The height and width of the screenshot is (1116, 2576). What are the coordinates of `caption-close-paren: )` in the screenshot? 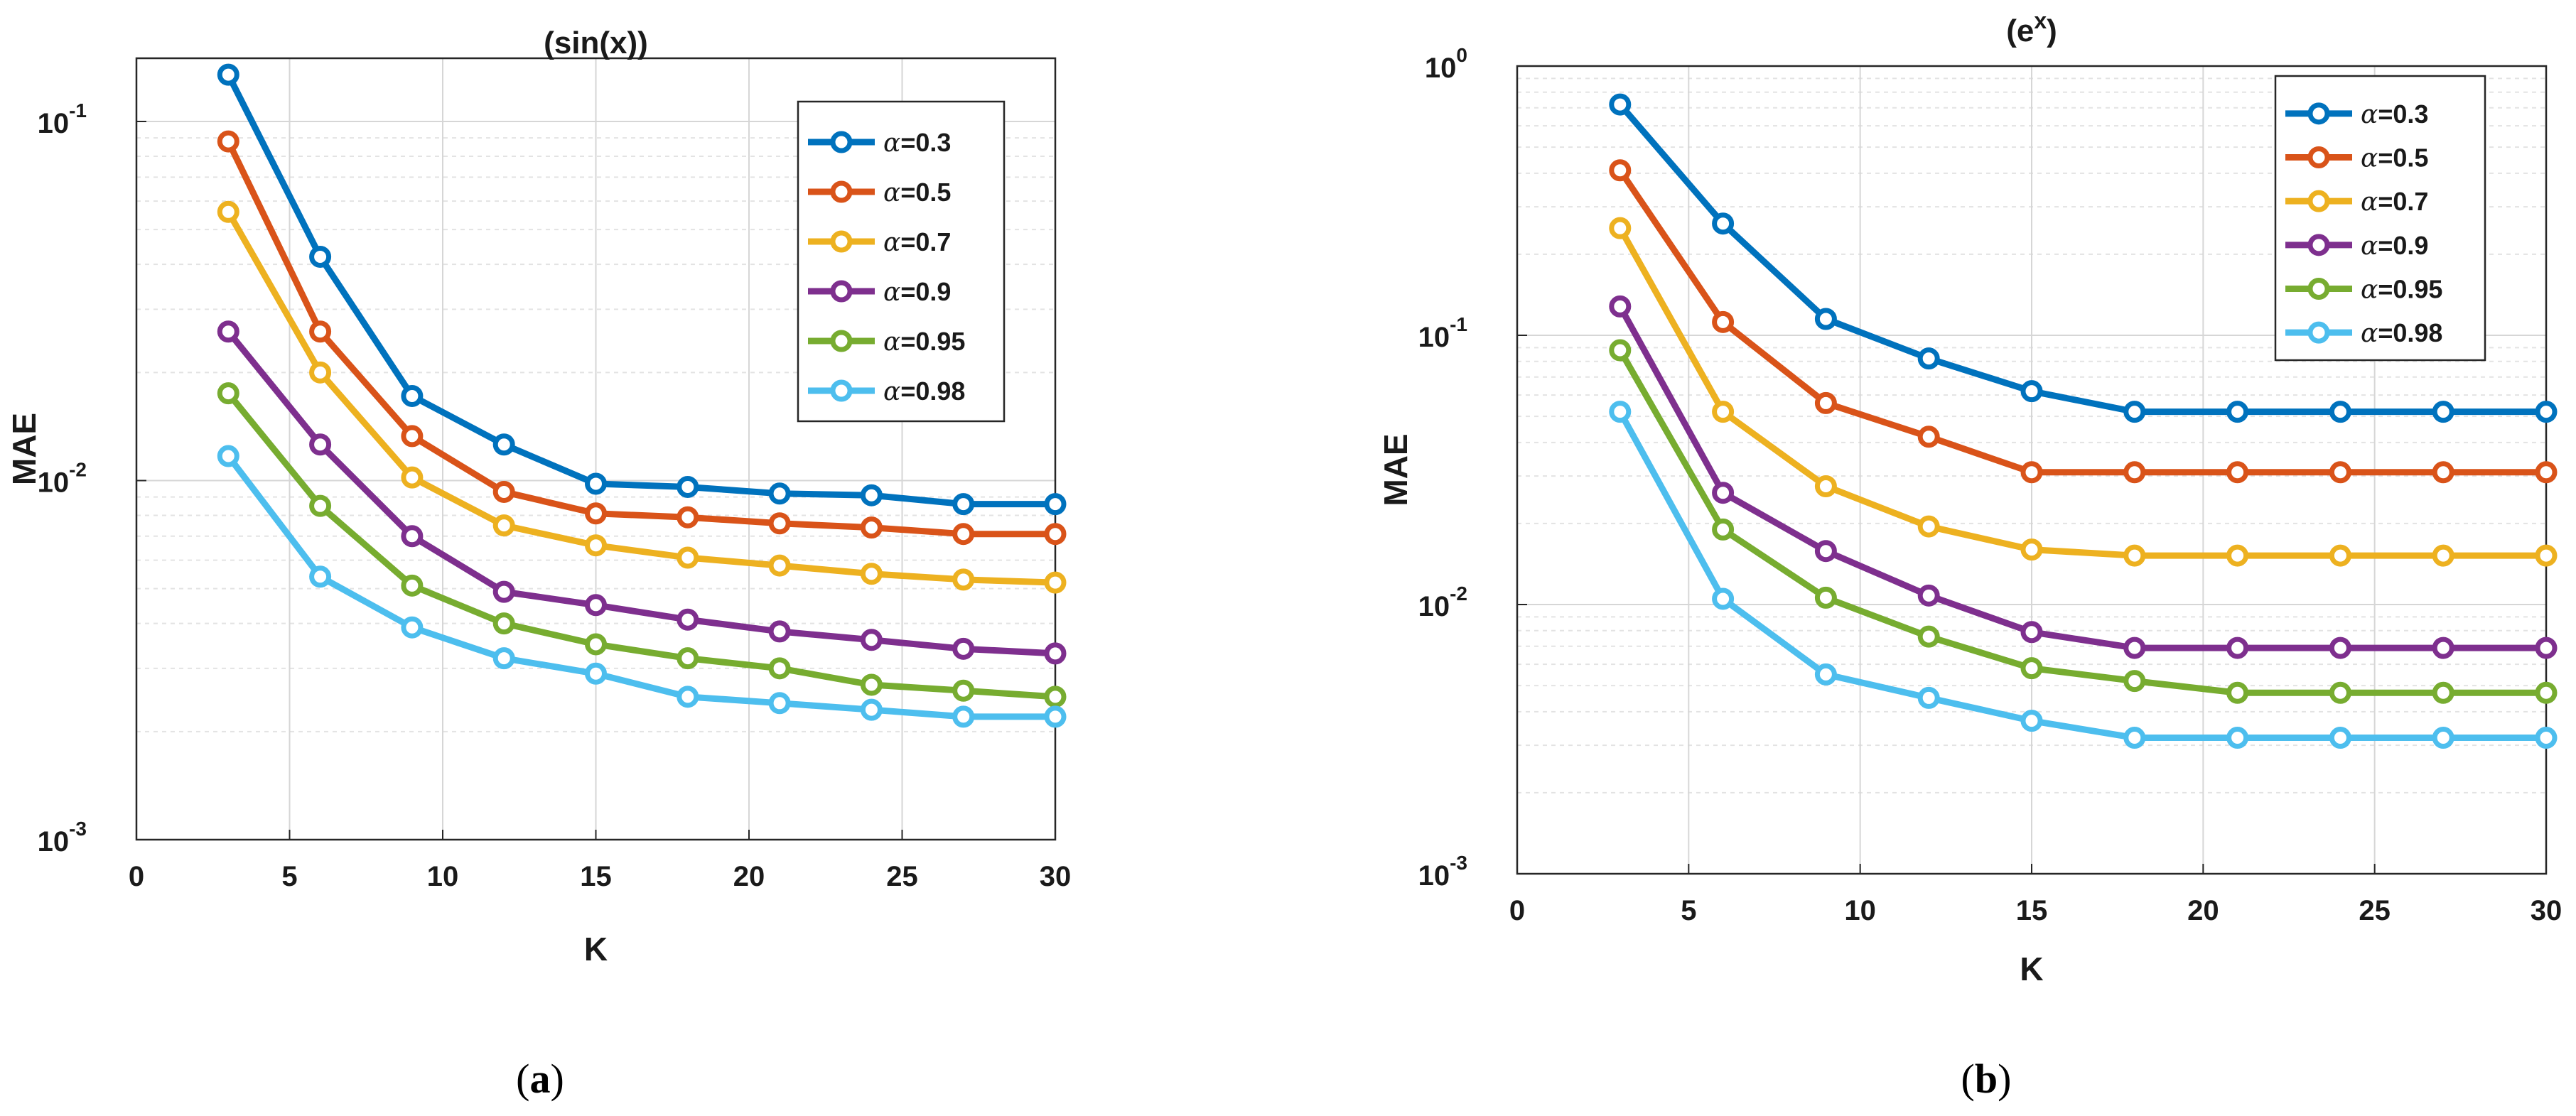 It's located at (2004, 1079).